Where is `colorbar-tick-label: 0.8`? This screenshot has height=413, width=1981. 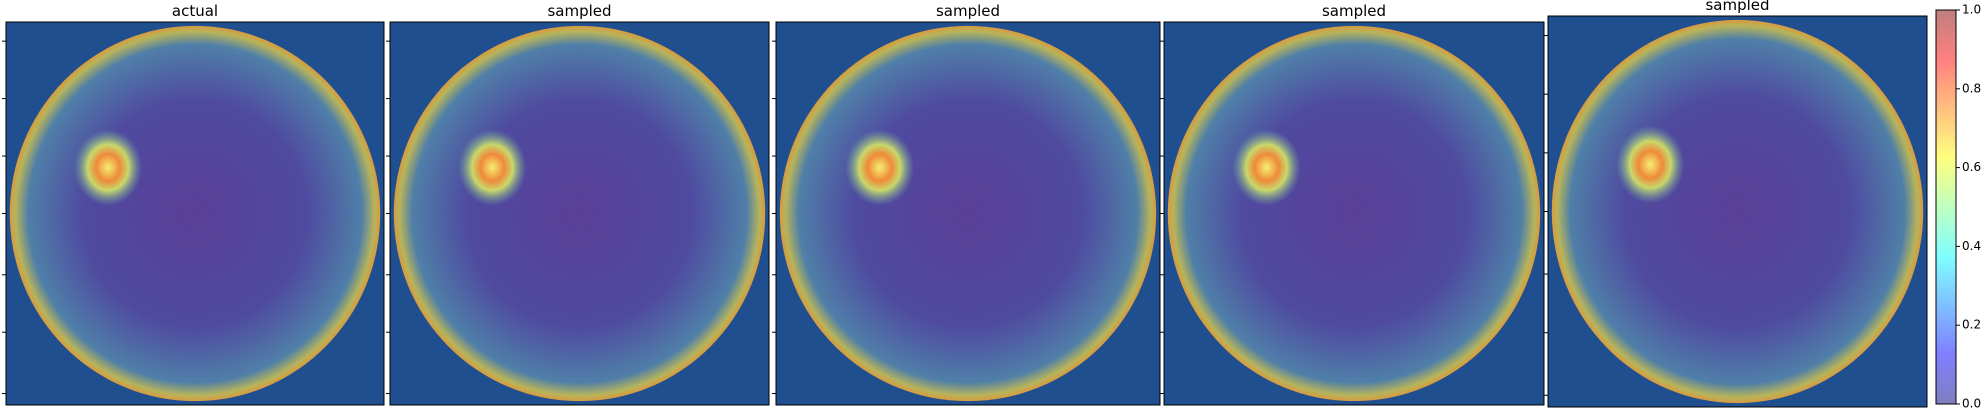 colorbar-tick-label: 0.8 is located at coordinates (1971, 88).